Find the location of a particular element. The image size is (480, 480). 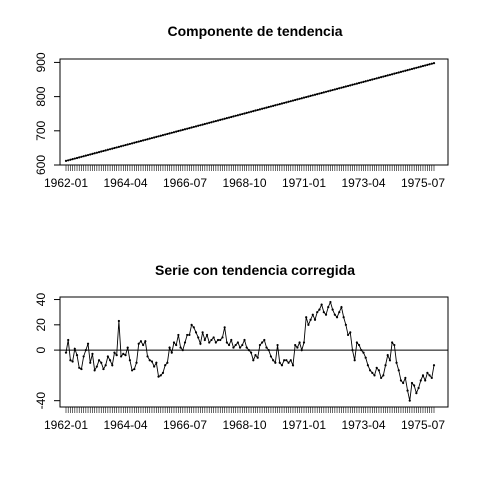

x-tick-label: 1964-04 is located at coordinates (125, 183).